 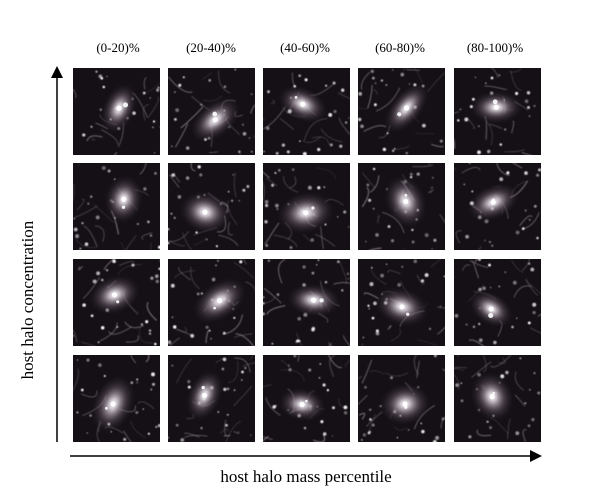 I want to click on column-header-80-100: (80-100)%, so click(x=495, y=47).